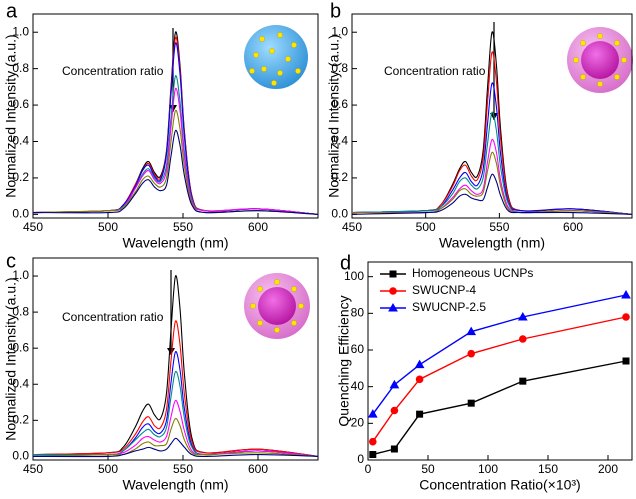 The image size is (636, 499). Describe the element at coordinates (113, 317) in the screenshot. I see `annotation: Concentration ratio` at that location.